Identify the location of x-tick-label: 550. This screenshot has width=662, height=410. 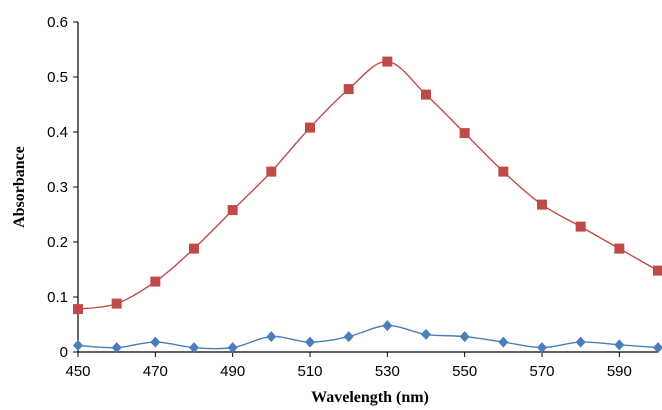
(464, 371).